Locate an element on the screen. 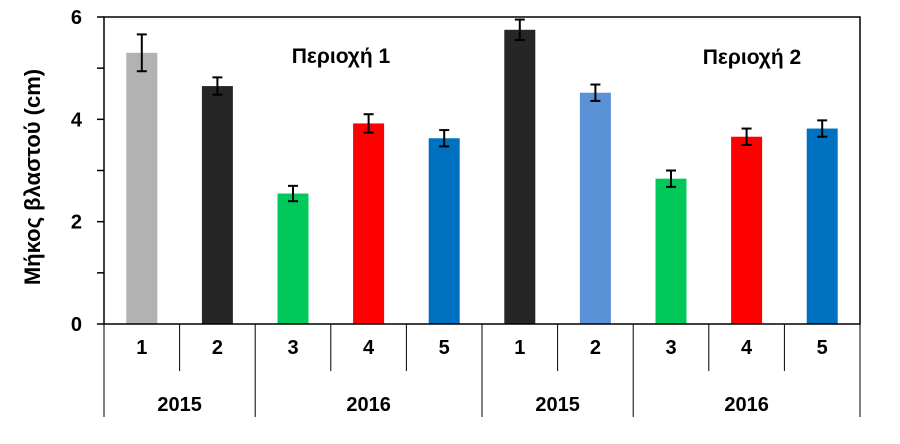 This screenshot has height=444, width=900. annotation-region-1: Περιοχή 1 is located at coordinates (341, 56).